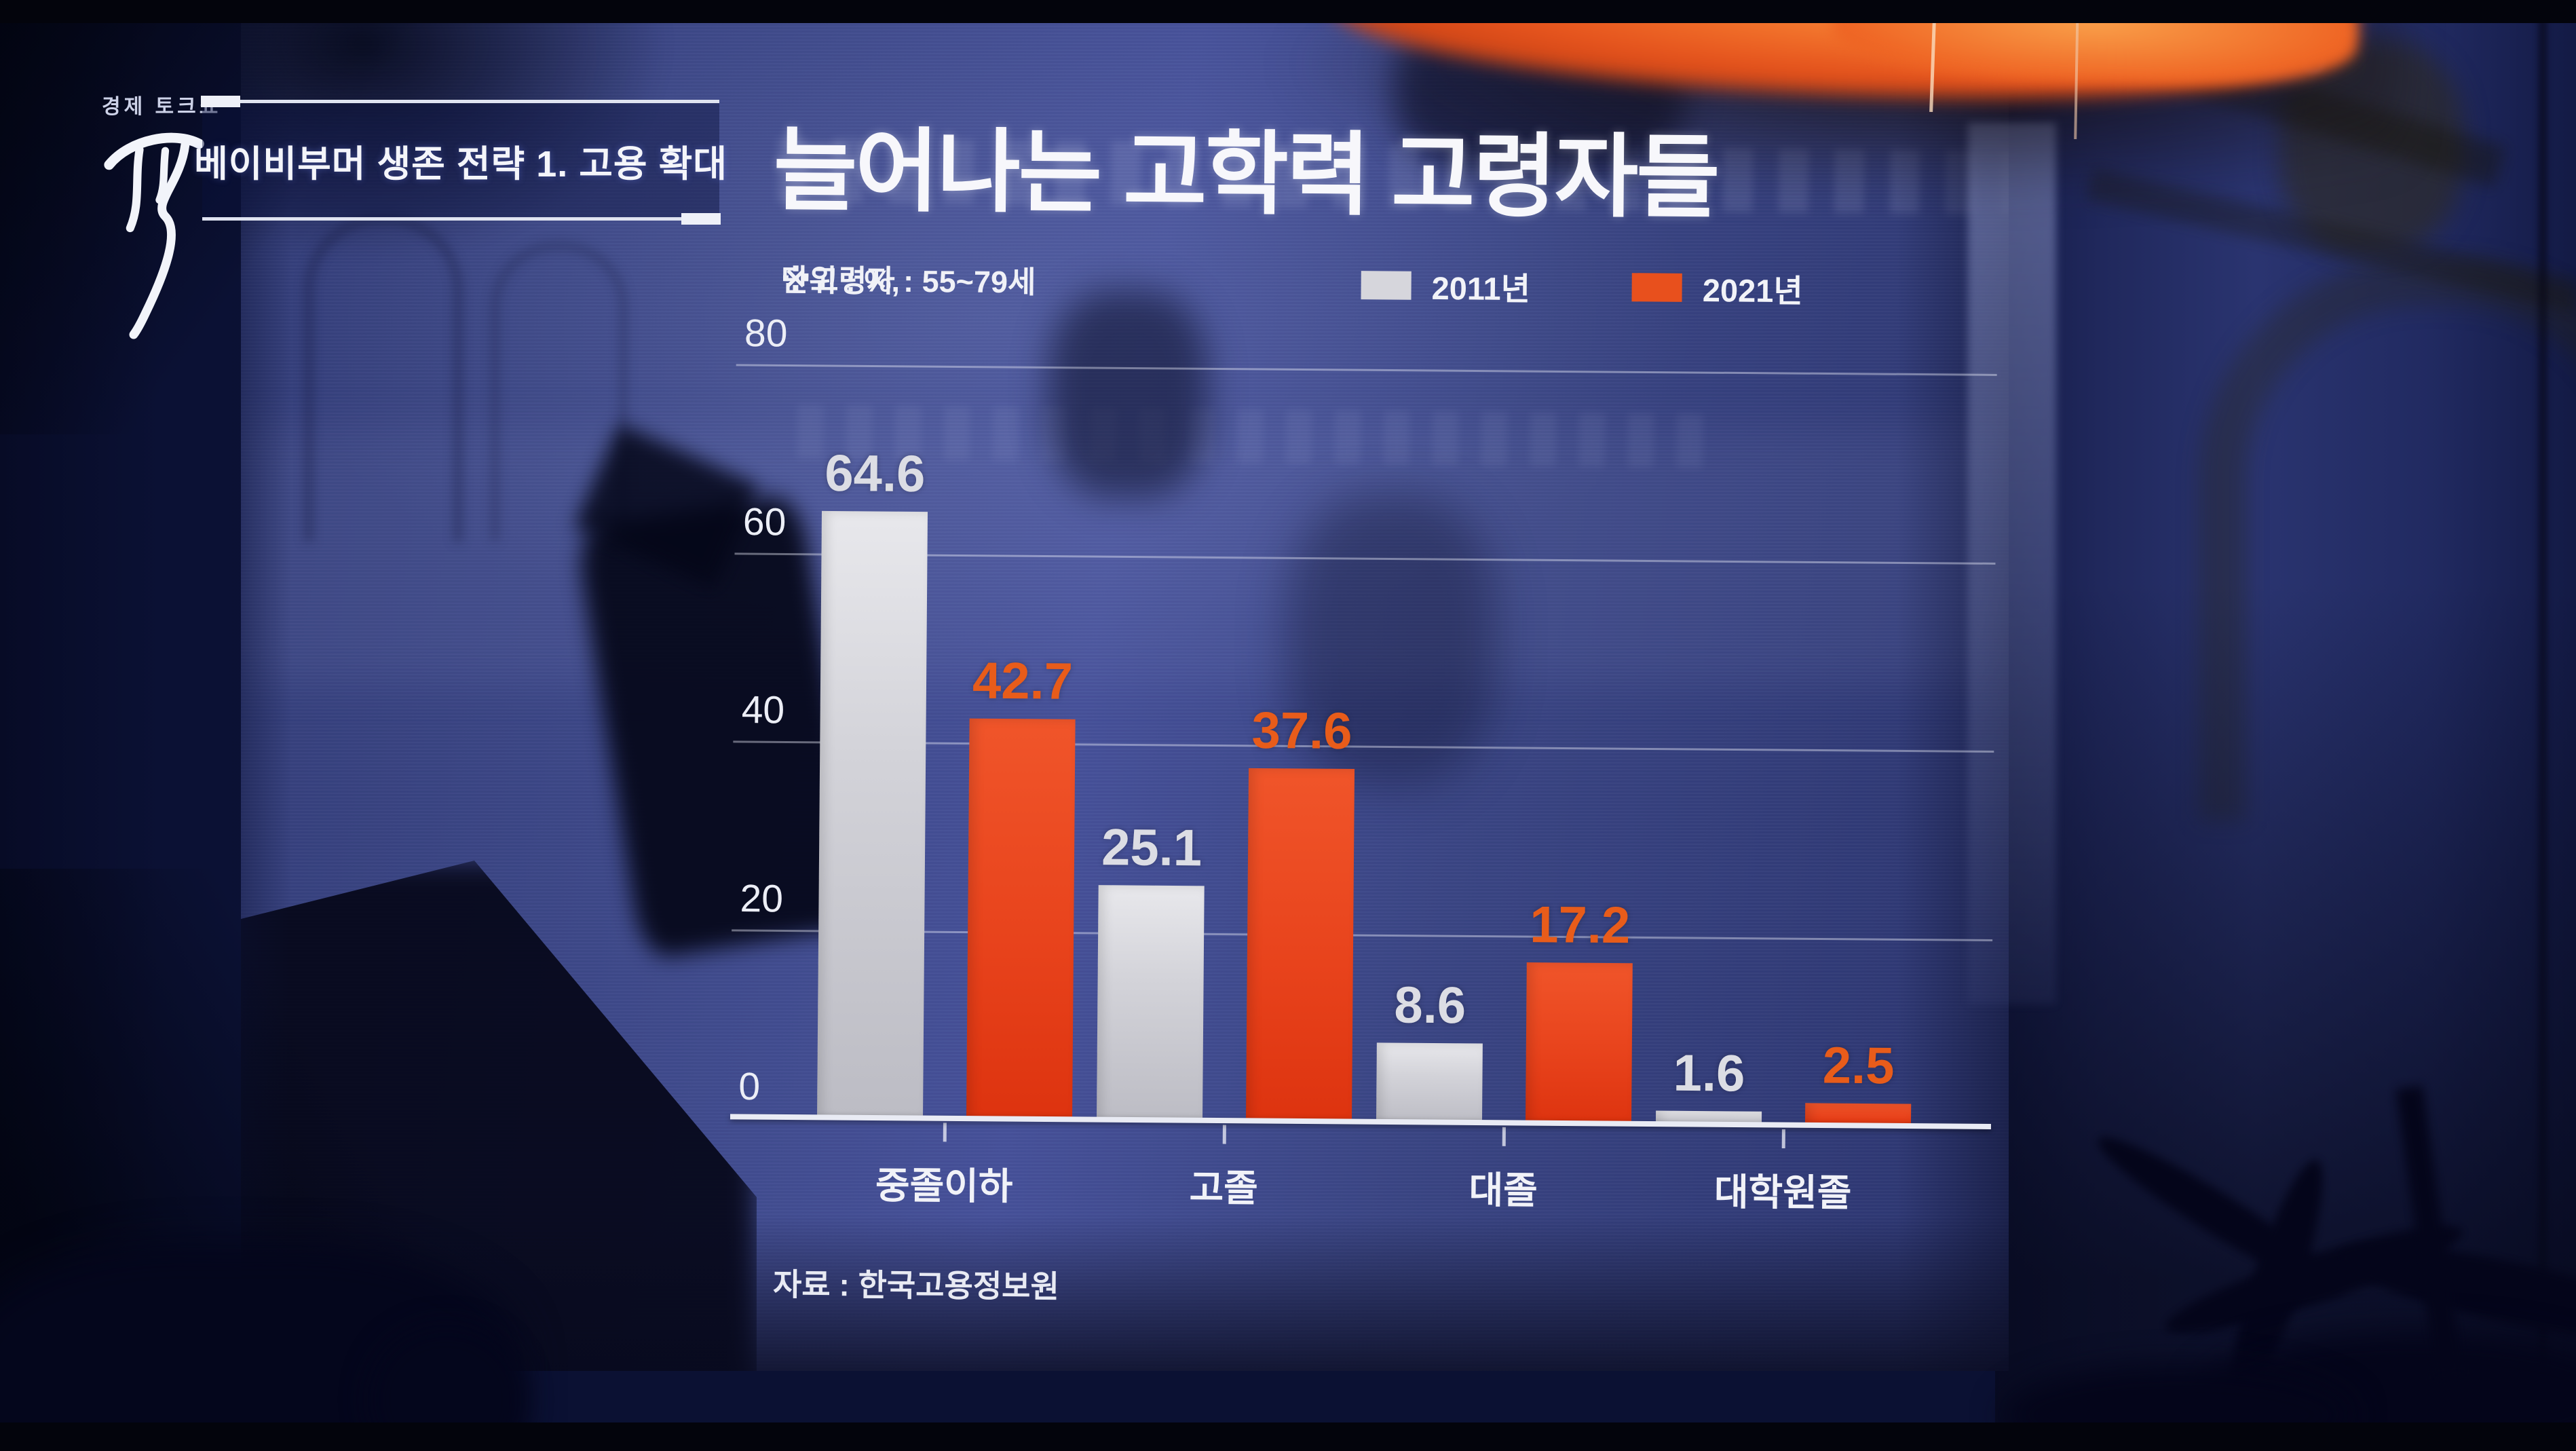 This screenshot has width=2576, height=1451. I want to click on screen-edge-highlight, so click(2012, 563).